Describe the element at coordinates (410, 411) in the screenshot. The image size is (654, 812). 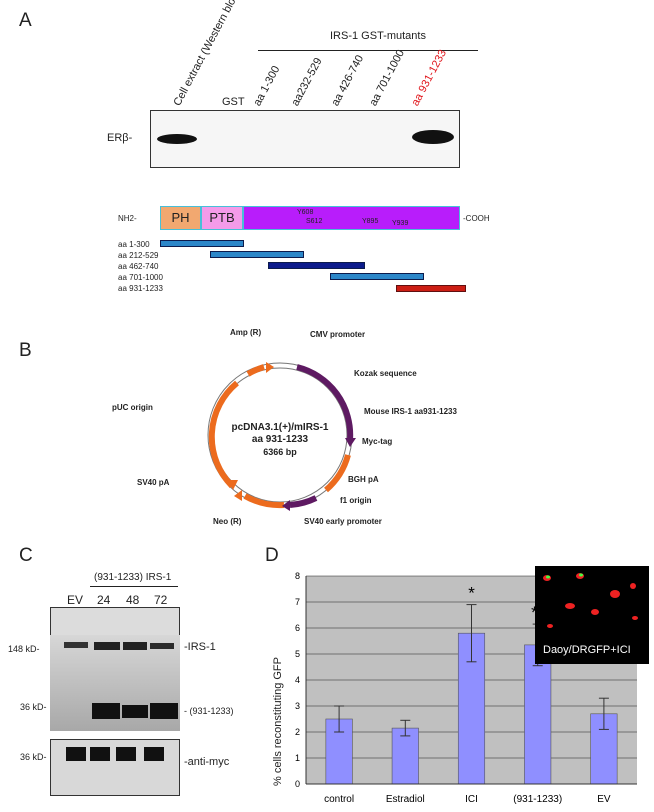
I see `feature-label: Mouse IRS-1 aa931-1233` at that location.